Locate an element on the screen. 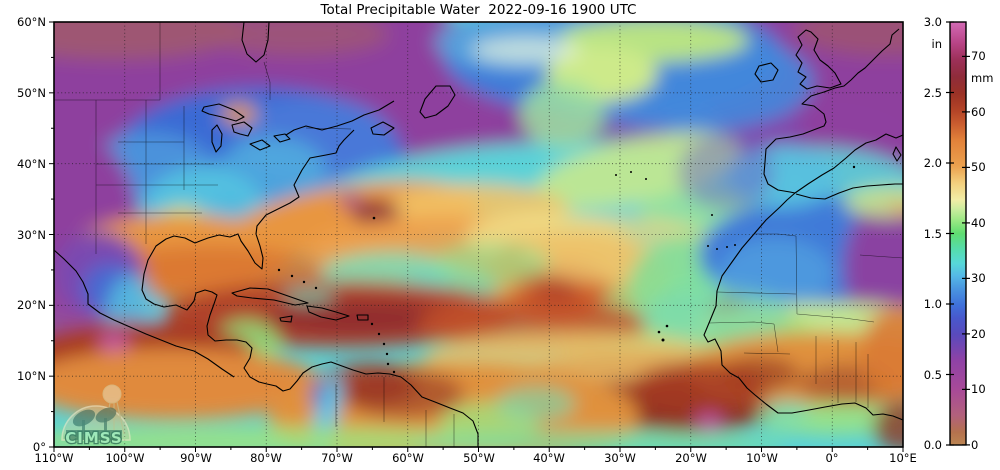  colorbar-mm-label: 60 is located at coordinates (978, 112).